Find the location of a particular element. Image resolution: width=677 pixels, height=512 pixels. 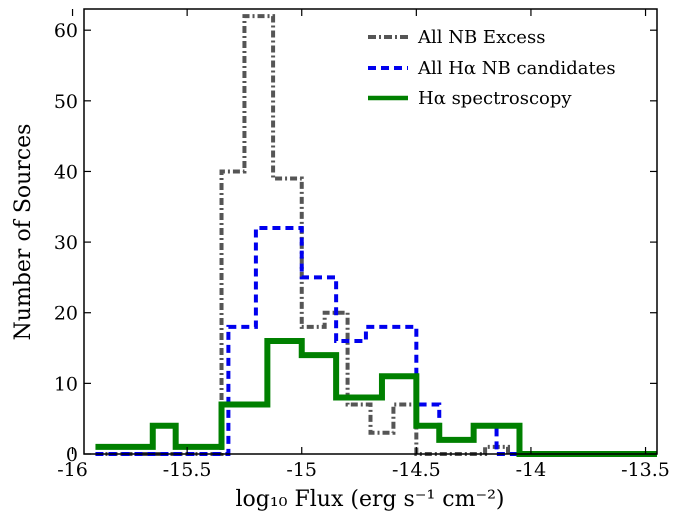

x-axis-label: log₁₀ Flux (erg s⁻¹ cm⁻²) is located at coordinates (370, 499).